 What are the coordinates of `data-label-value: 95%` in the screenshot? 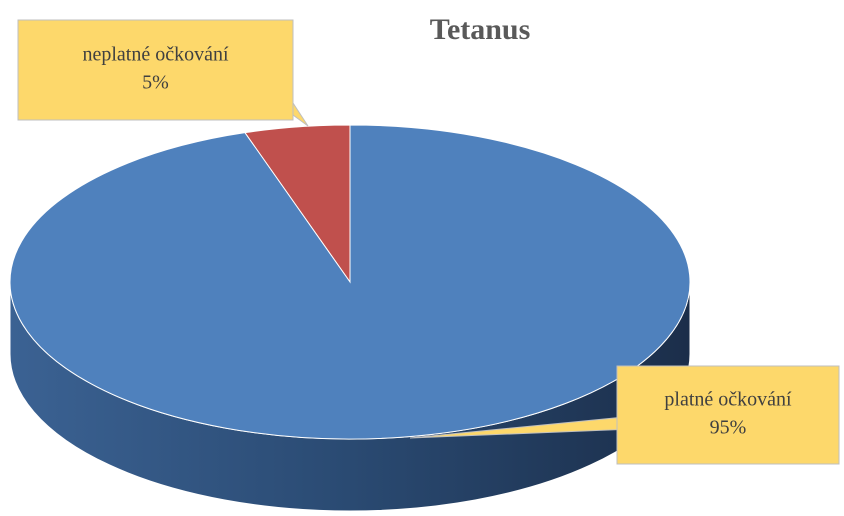 It's located at (728, 428).